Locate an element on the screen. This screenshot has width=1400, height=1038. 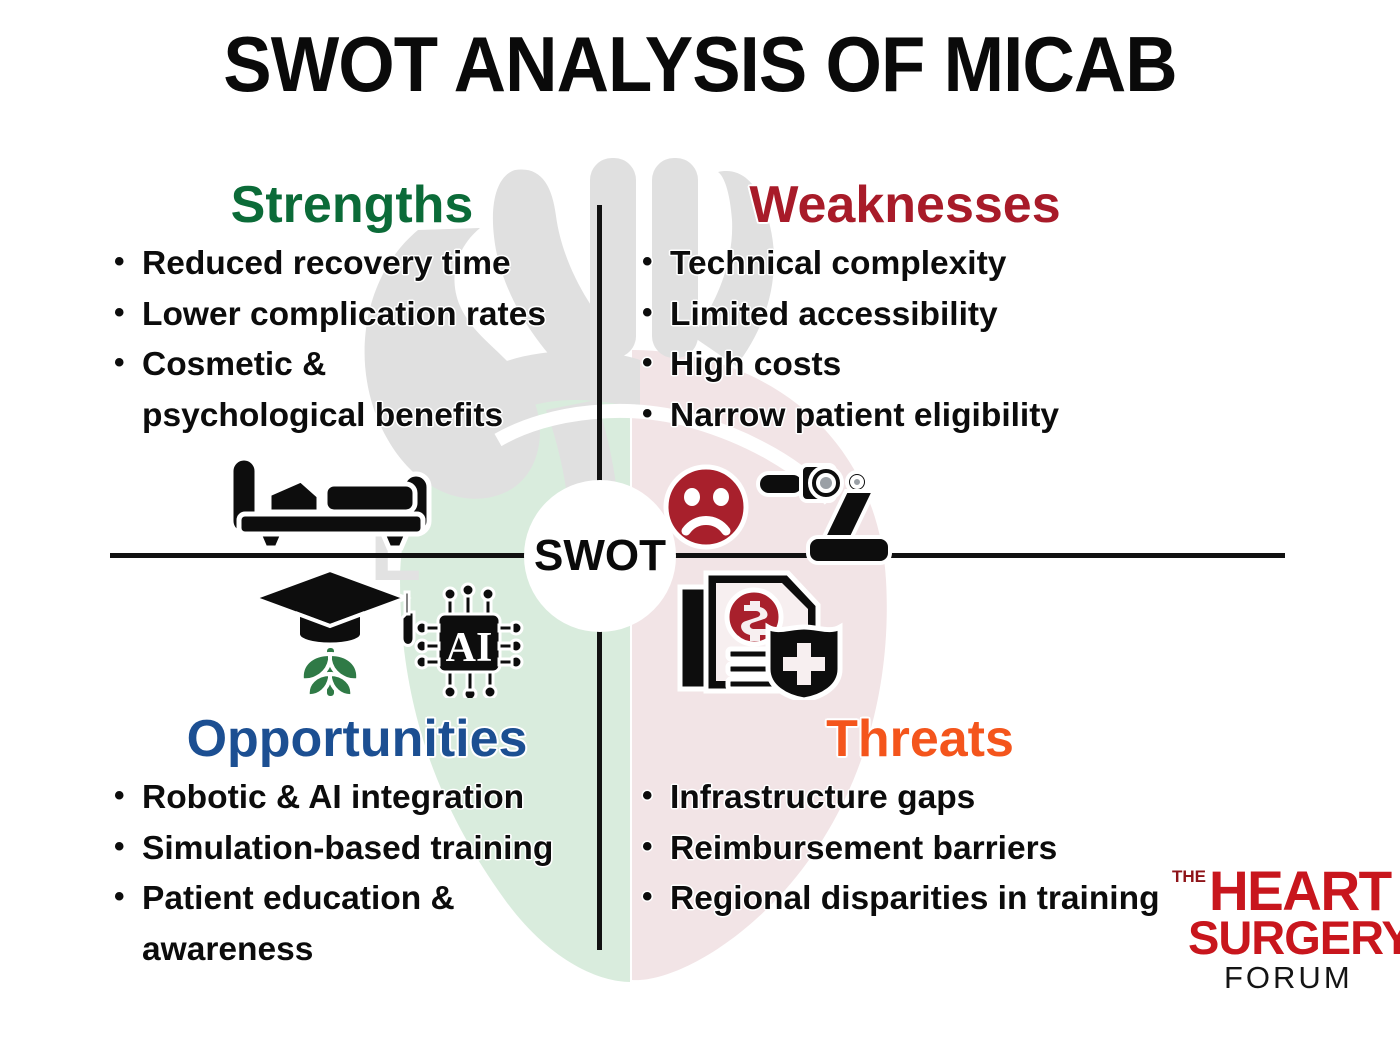
list-item: Limited accessibility is located at coordinates (905, 315).